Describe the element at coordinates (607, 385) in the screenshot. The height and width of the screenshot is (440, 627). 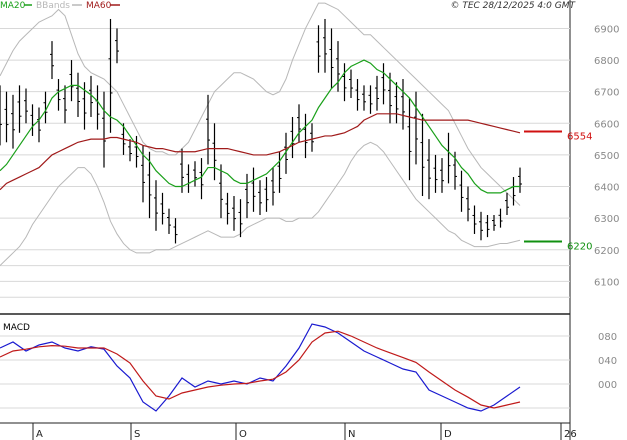
I see `macd-tick-label: 000` at that location.